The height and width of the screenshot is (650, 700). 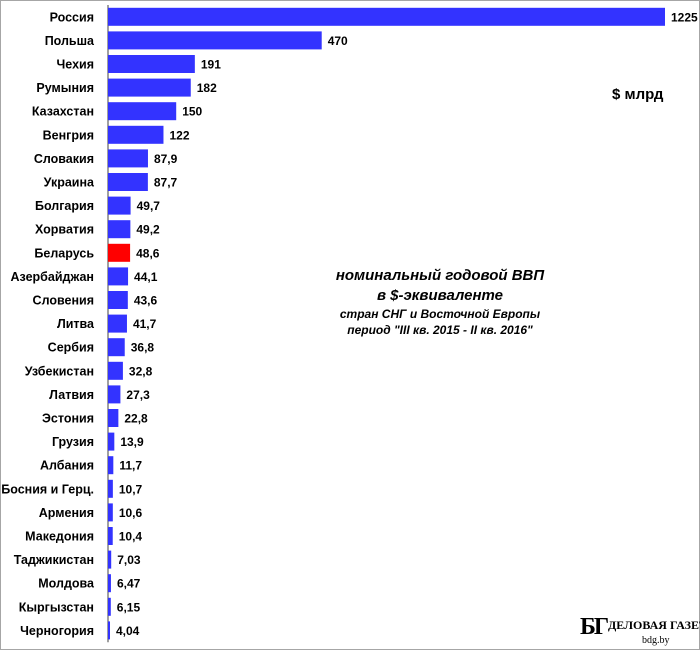 I want to click on value-label: 36,8, so click(x=143, y=348).